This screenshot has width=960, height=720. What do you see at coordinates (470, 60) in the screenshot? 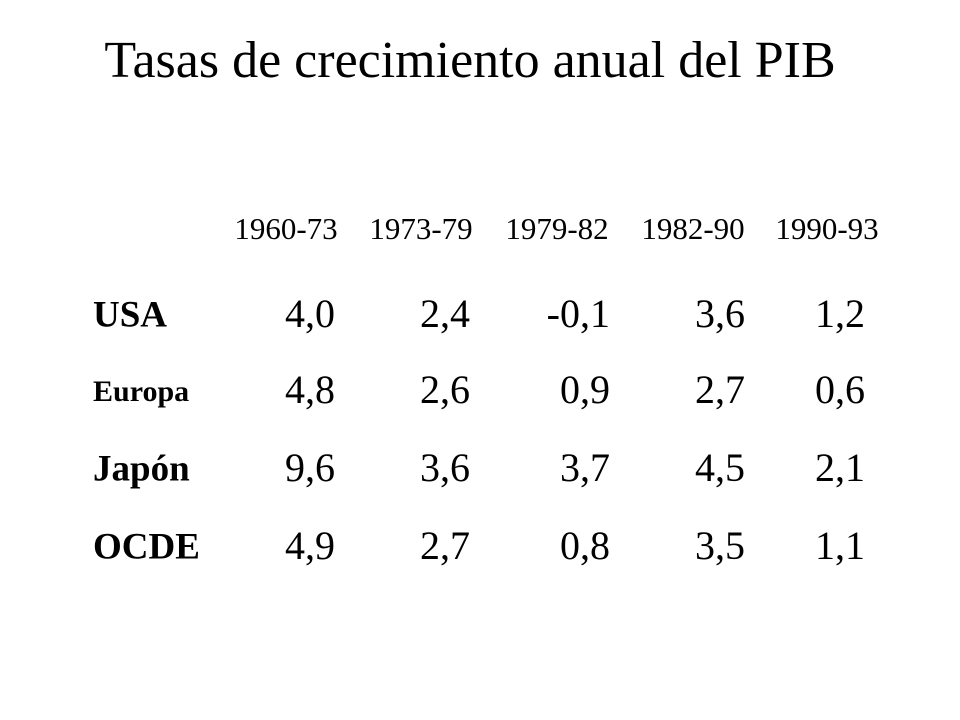
I see `slide-title: Tasas de crecimiento anual del PIB` at bounding box center [470, 60].